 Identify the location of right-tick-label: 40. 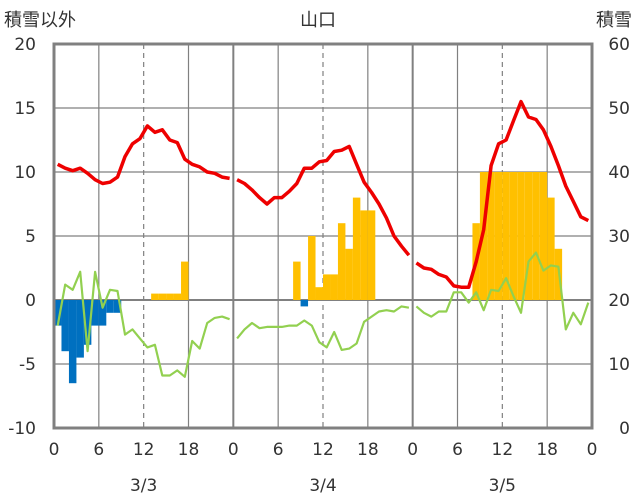
(619, 173).